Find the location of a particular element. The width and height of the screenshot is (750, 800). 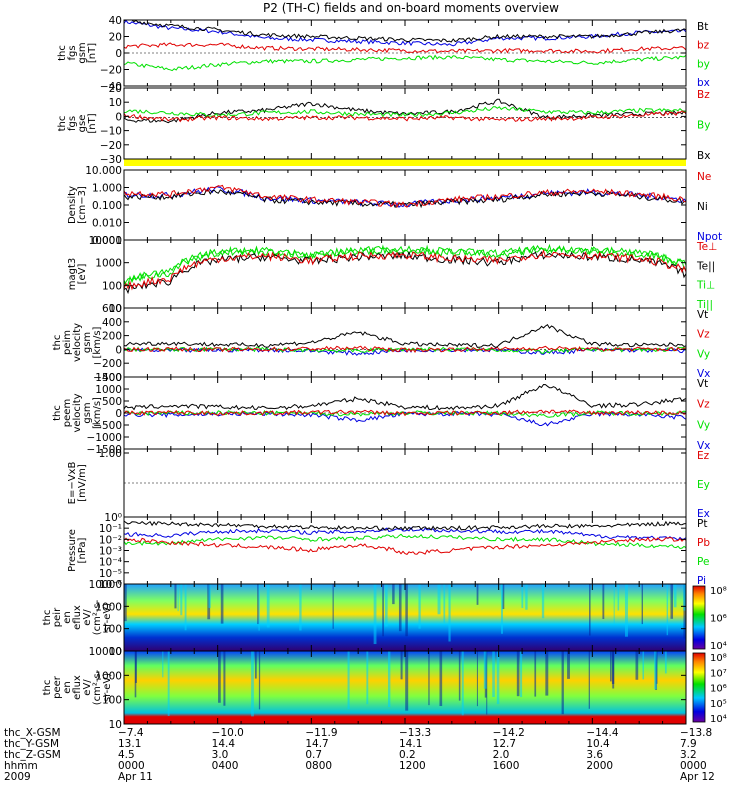

footer-cell: 14.1 is located at coordinates (410, 744).